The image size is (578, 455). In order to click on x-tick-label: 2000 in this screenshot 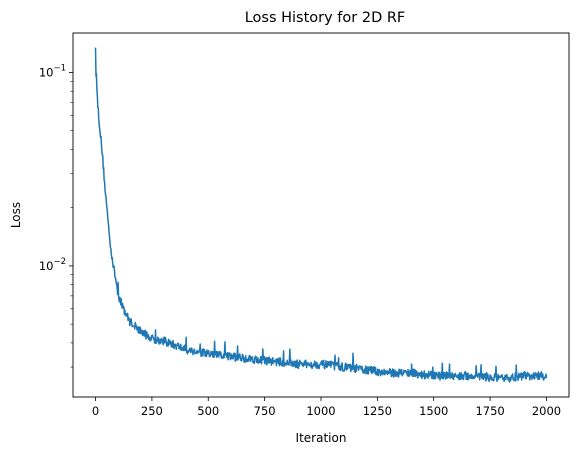, I will do `click(546, 411)`.